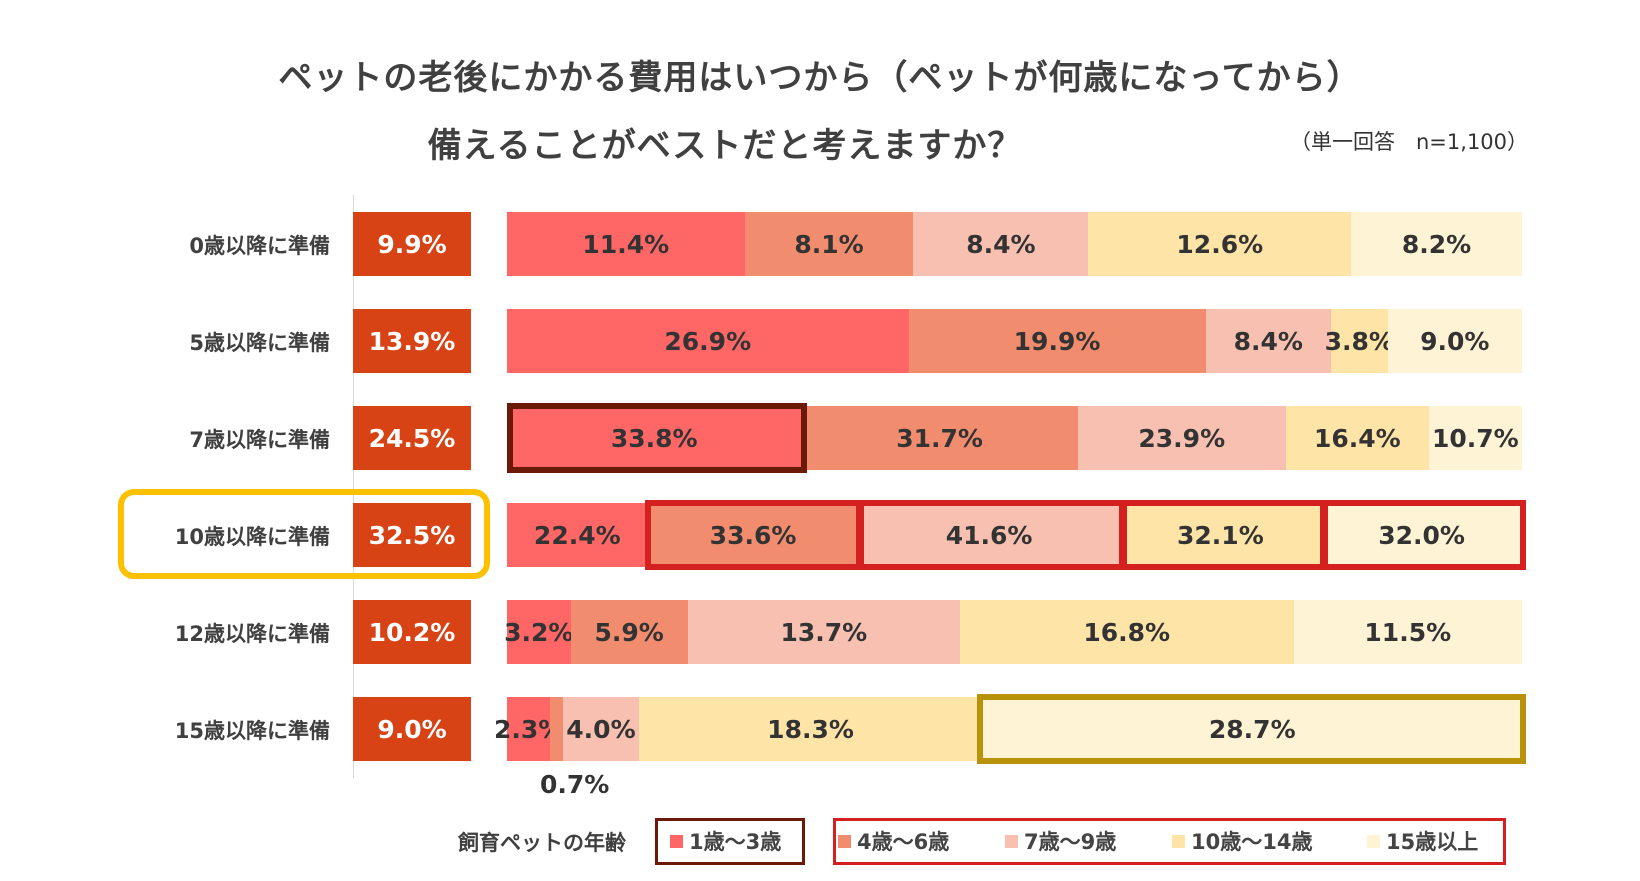 The width and height of the screenshot is (1640, 881). I want to click on row-label: 10歳以降に準備, so click(252, 537).